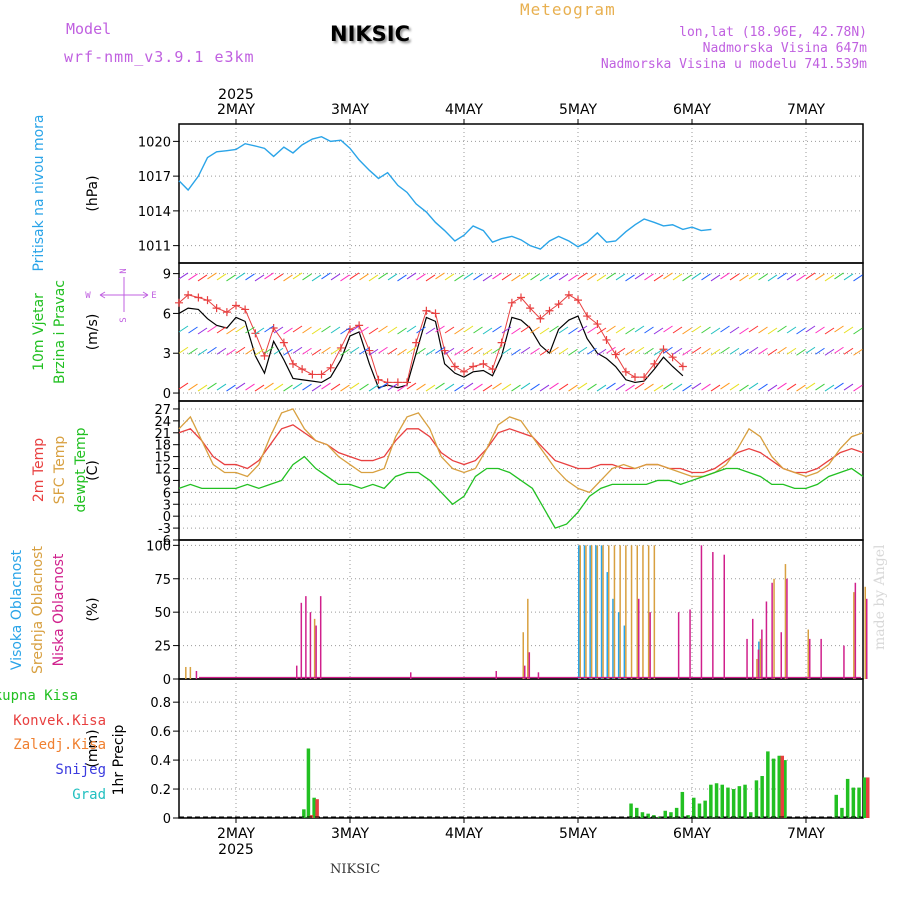 The image size is (900, 900). Describe the element at coordinates (154, 142) in the screenshot. I see `y-tick-label: 1020` at that location.